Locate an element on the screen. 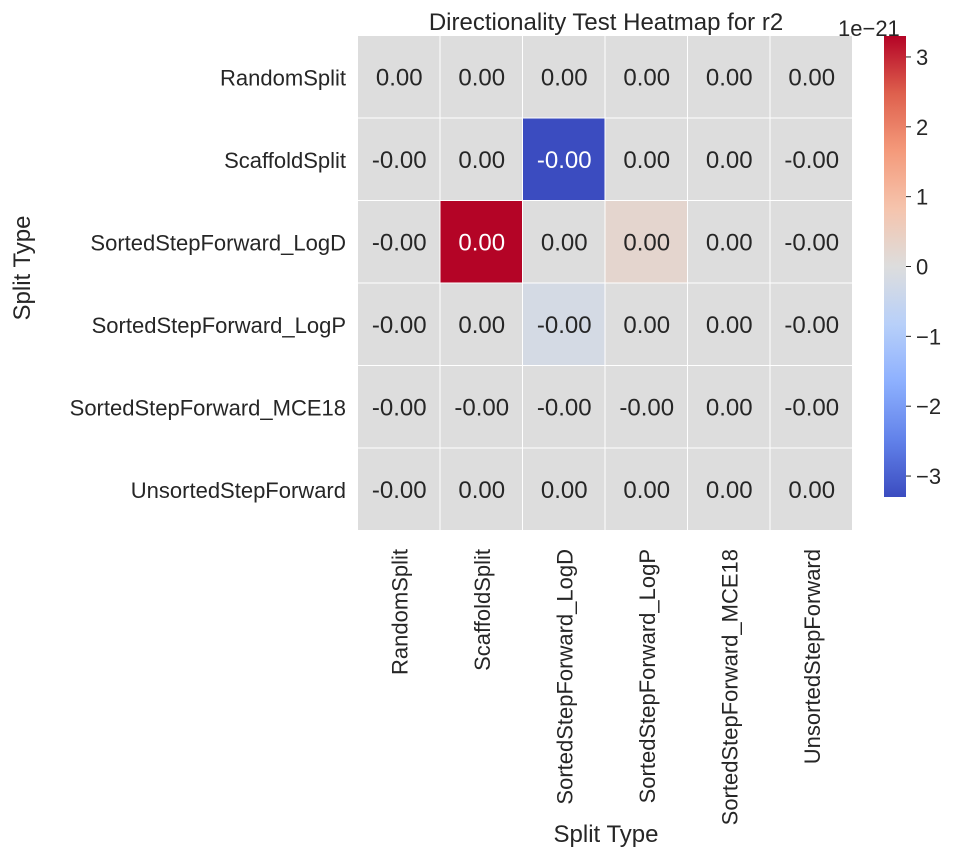 The width and height of the screenshot is (957, 862). heatmap-cell-r3-c4 is located at coordinates (729, 324).